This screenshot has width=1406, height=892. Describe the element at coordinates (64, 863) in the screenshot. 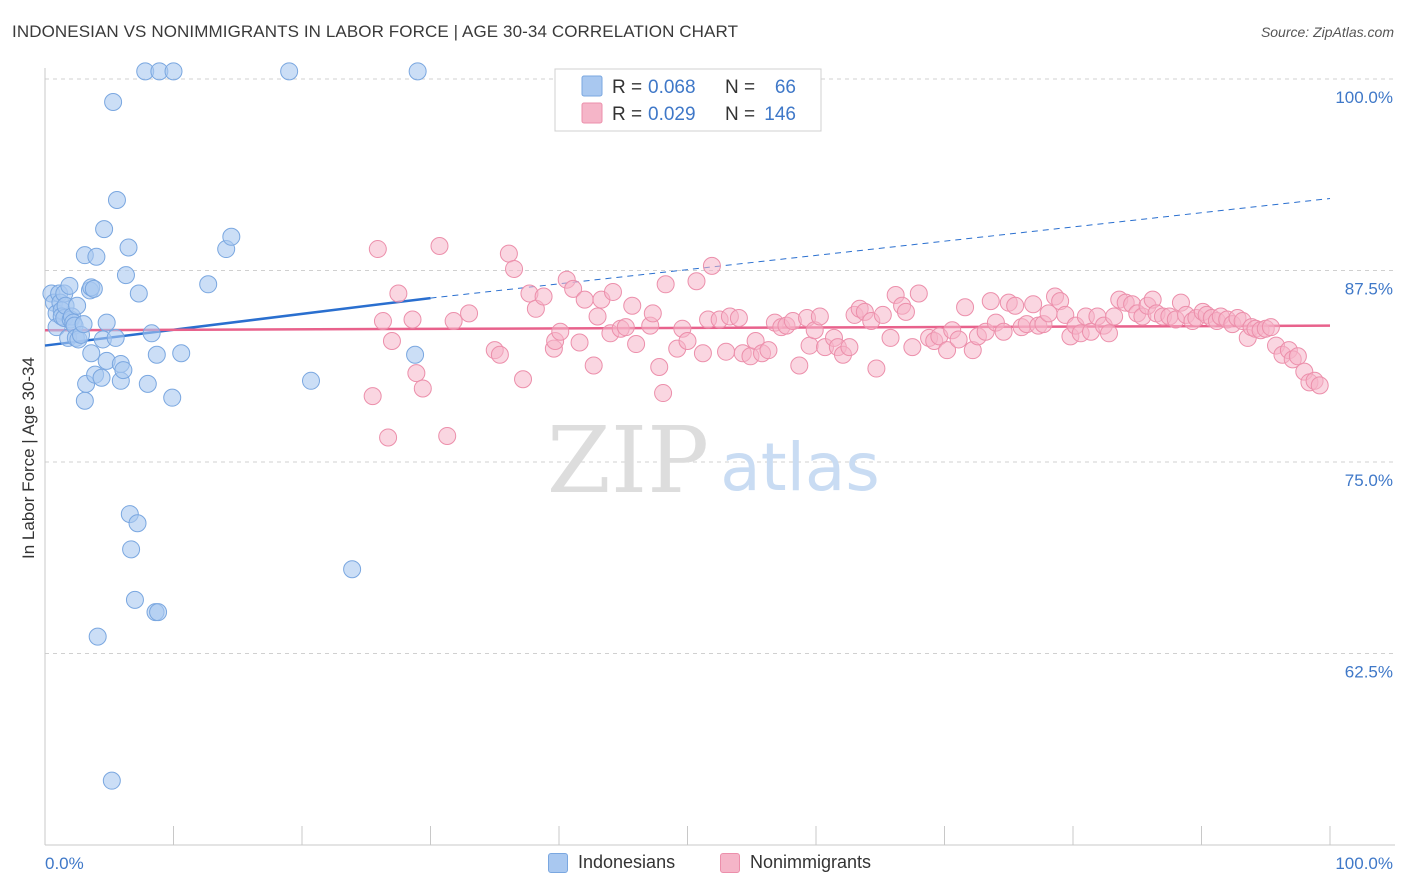

I see `x-tick-label: 0.0%` at that location.